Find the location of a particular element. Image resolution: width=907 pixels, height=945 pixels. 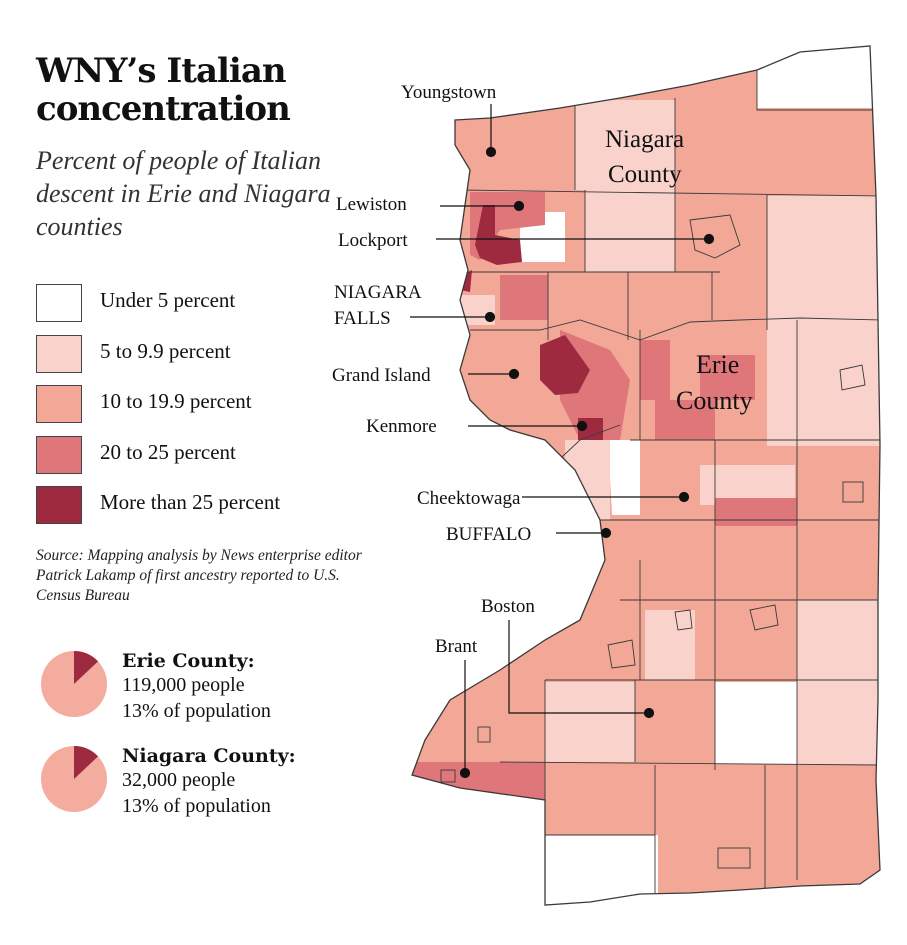

place-label-boston: Boston is located at coordinates (508, 606).